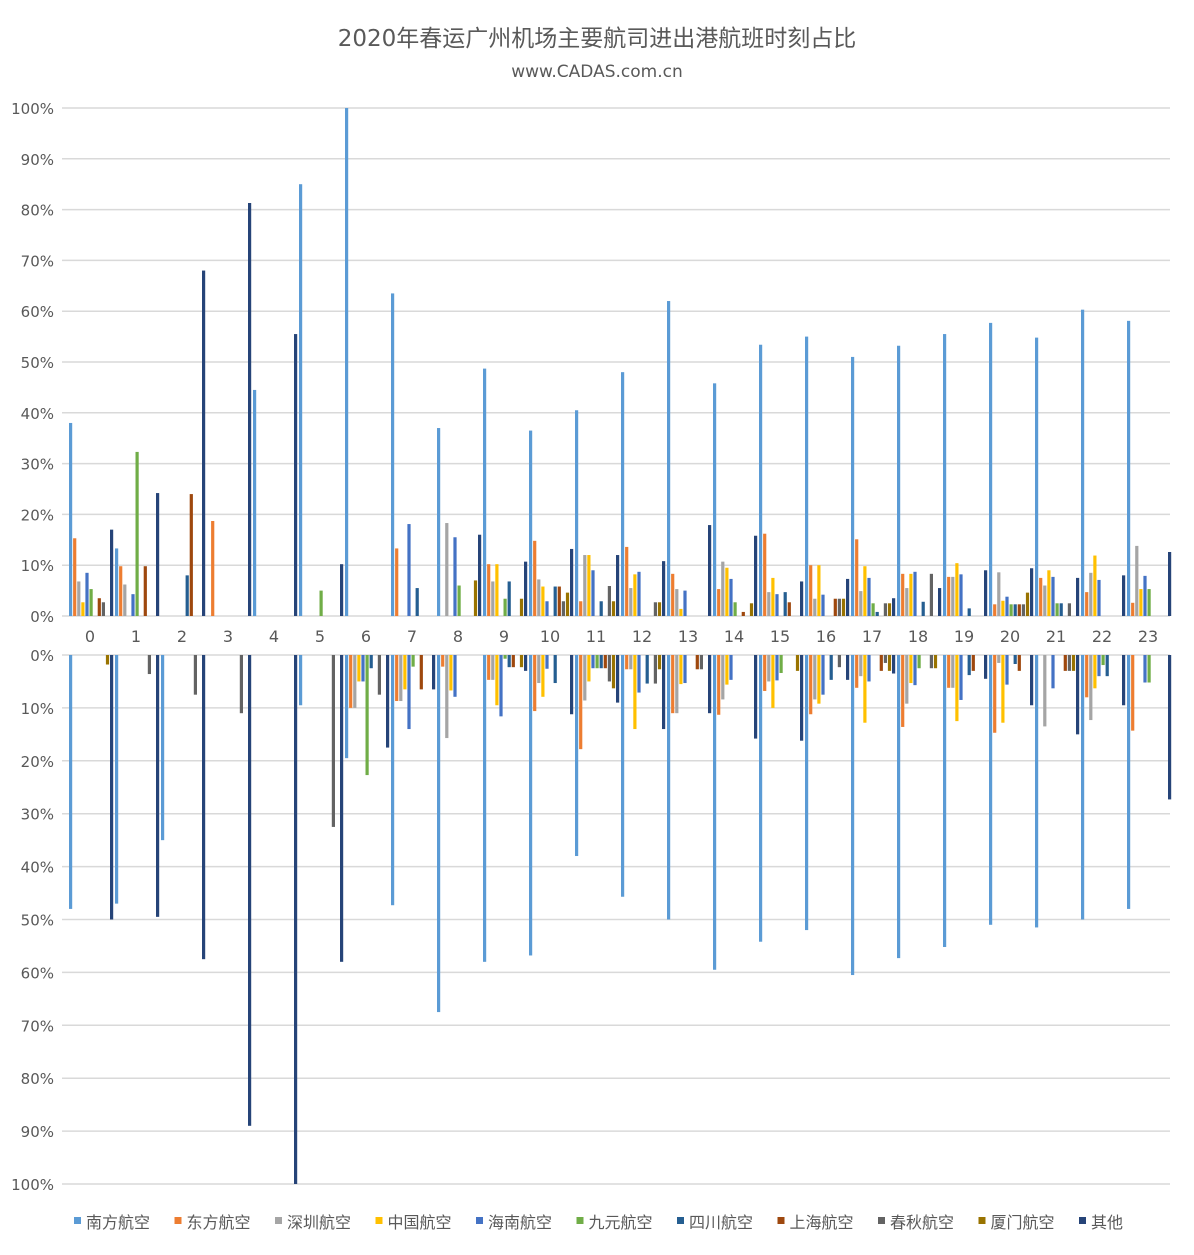  Describe the element at coordinates (1023, 1222) in the screenshot. I see `legend-label: 厦门航空` at that location.